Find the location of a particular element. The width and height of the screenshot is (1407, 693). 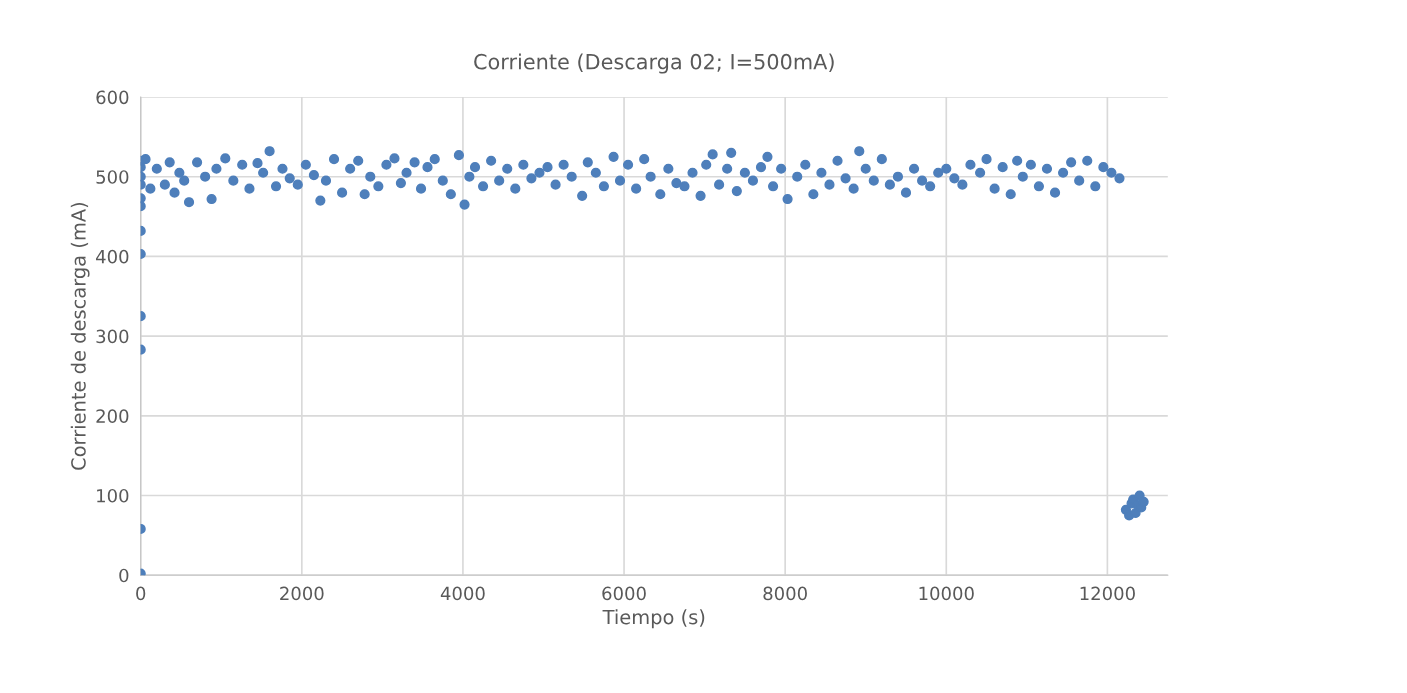

x-tick-label: 10000 is located at coordinates (946, 593).